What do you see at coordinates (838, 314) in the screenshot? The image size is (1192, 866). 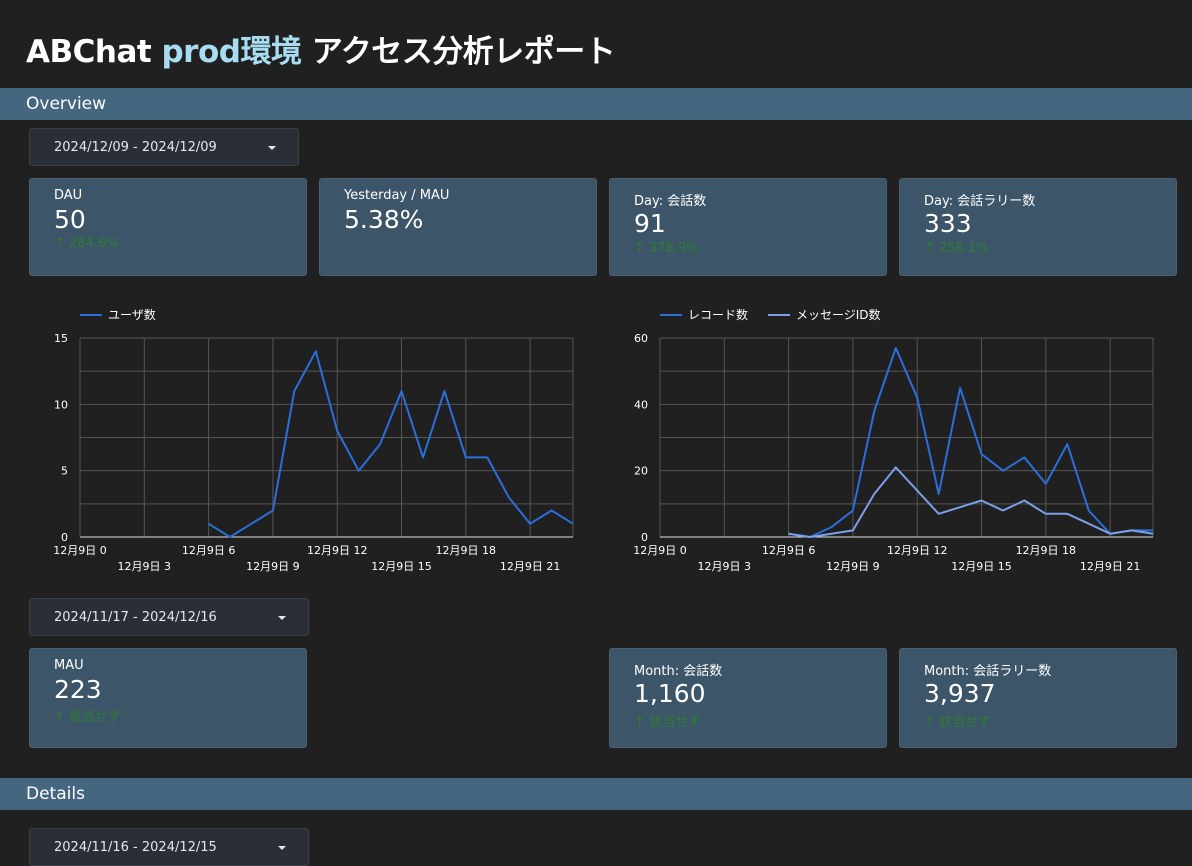 I see `legend-label: メッセージID数` at bounding box center [838, 314].